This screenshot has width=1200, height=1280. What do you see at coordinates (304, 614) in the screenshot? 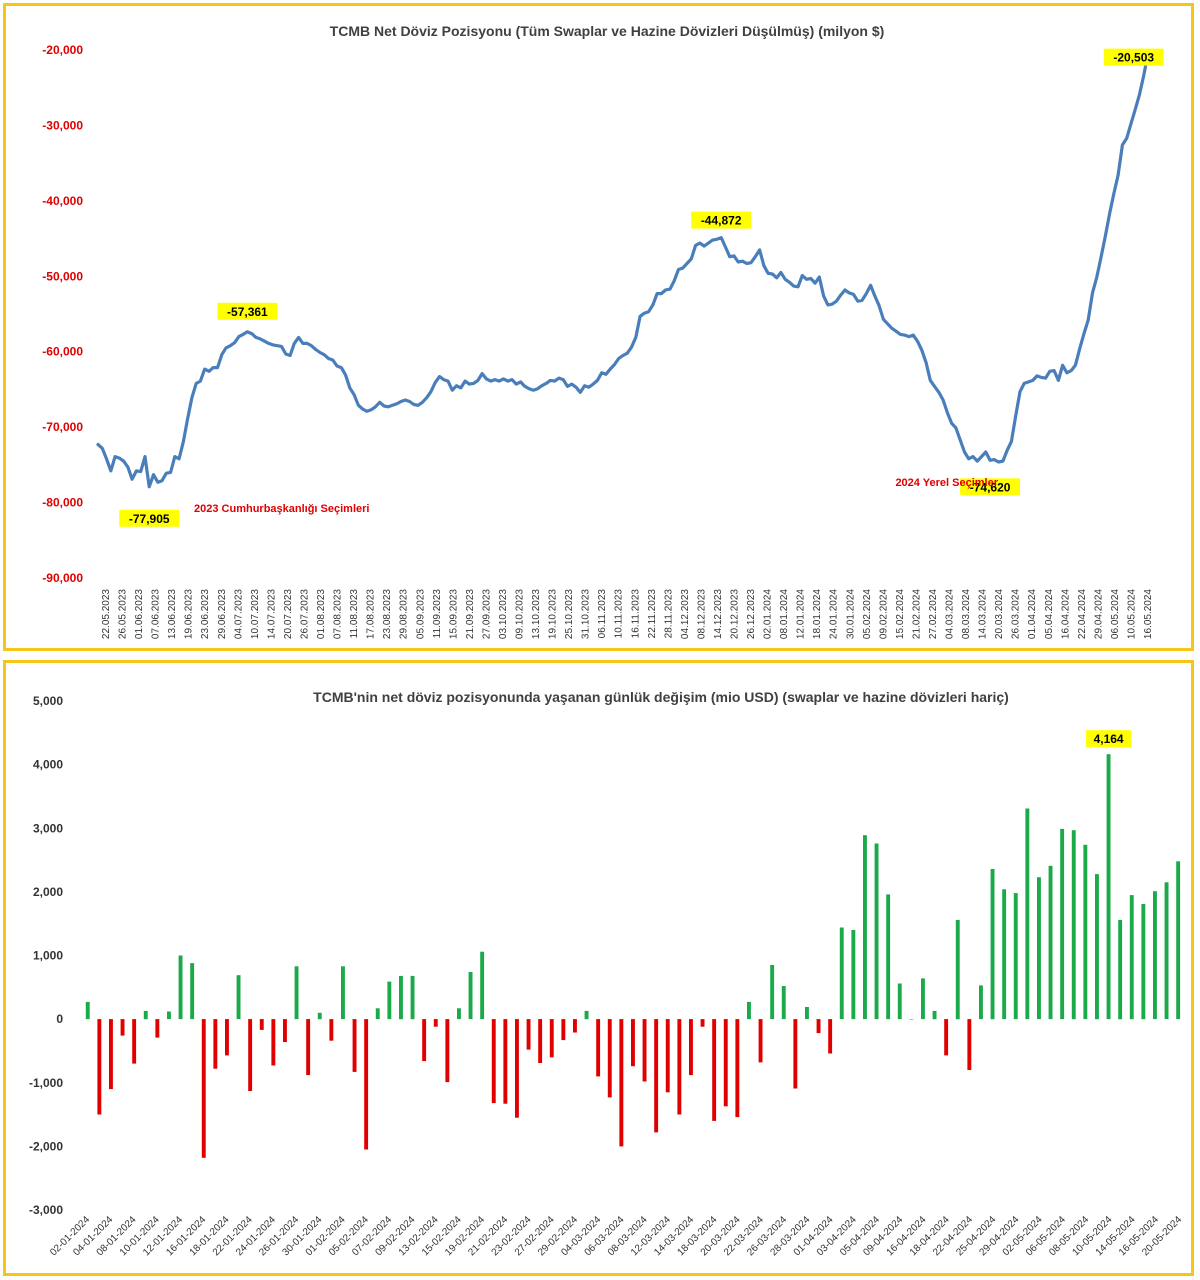
I see `x-tick-label: 26.07.2023` at bounding box center [304, 614].